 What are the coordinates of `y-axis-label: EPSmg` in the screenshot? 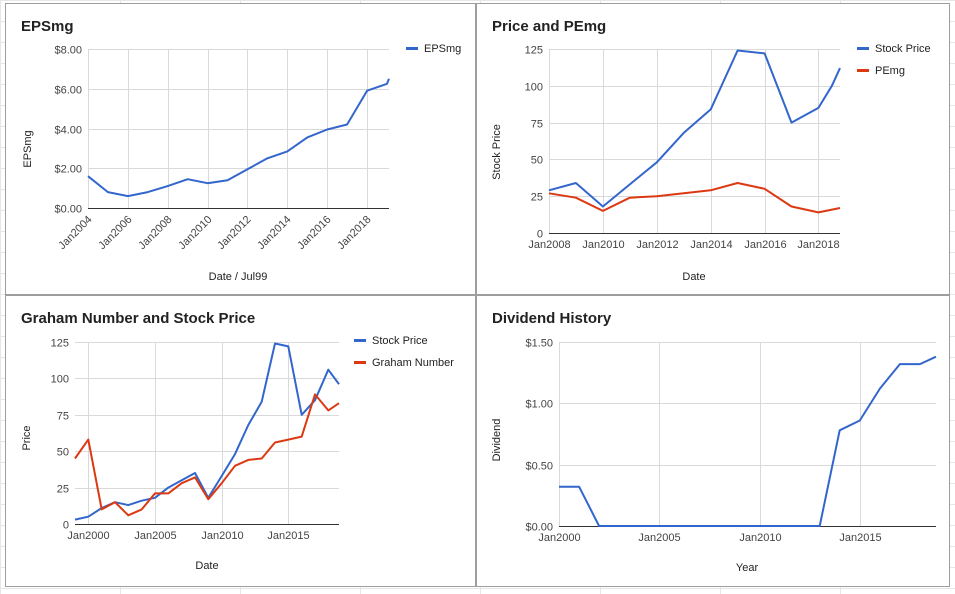 It's located at (28, 148).